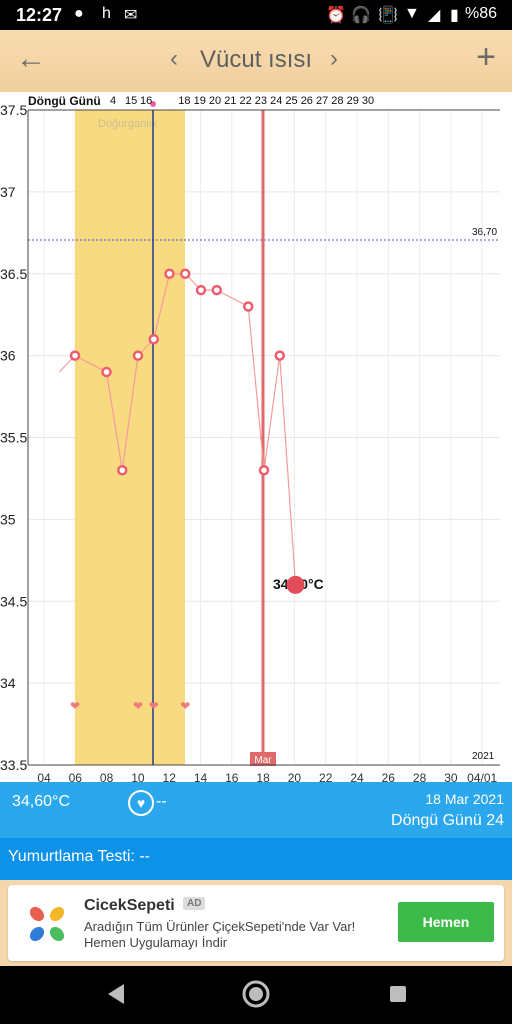  Describe the element at coordinates (420, 776) in the screenshot. I see `x-tick-label: 28` at that location.